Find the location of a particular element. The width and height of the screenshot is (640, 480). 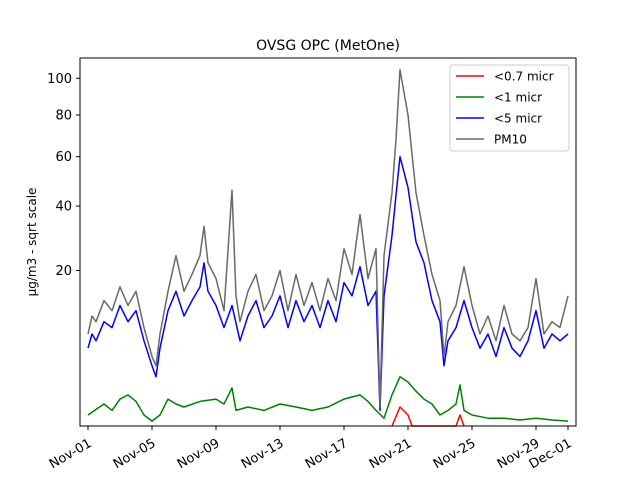

y-axis: 20 40 60 80 100 is located at coordinates (63, 175).